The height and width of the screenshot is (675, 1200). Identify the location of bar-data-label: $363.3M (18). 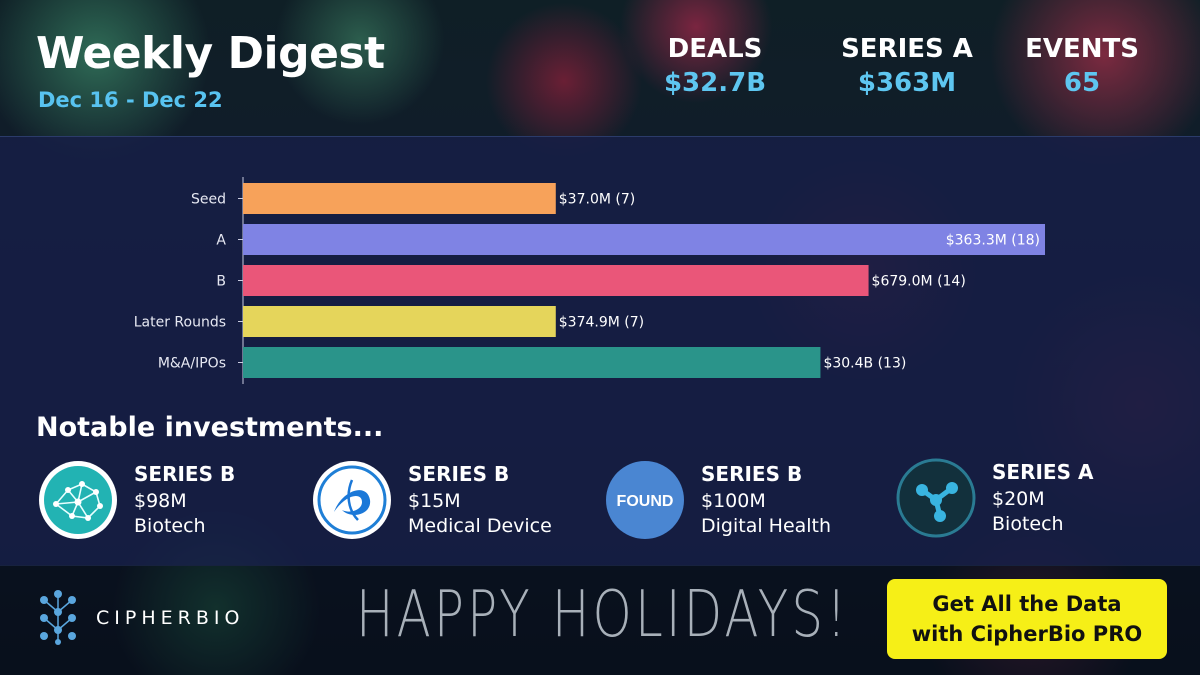
(993, 241).